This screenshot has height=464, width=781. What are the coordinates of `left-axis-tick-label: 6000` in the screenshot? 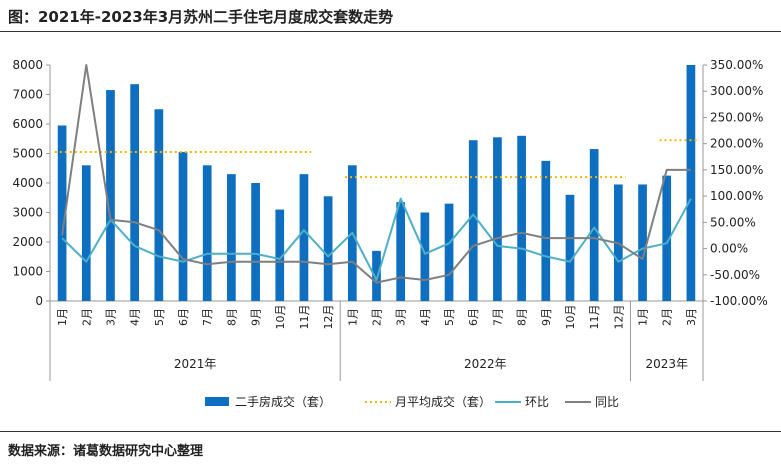 It's located at (27, 124).